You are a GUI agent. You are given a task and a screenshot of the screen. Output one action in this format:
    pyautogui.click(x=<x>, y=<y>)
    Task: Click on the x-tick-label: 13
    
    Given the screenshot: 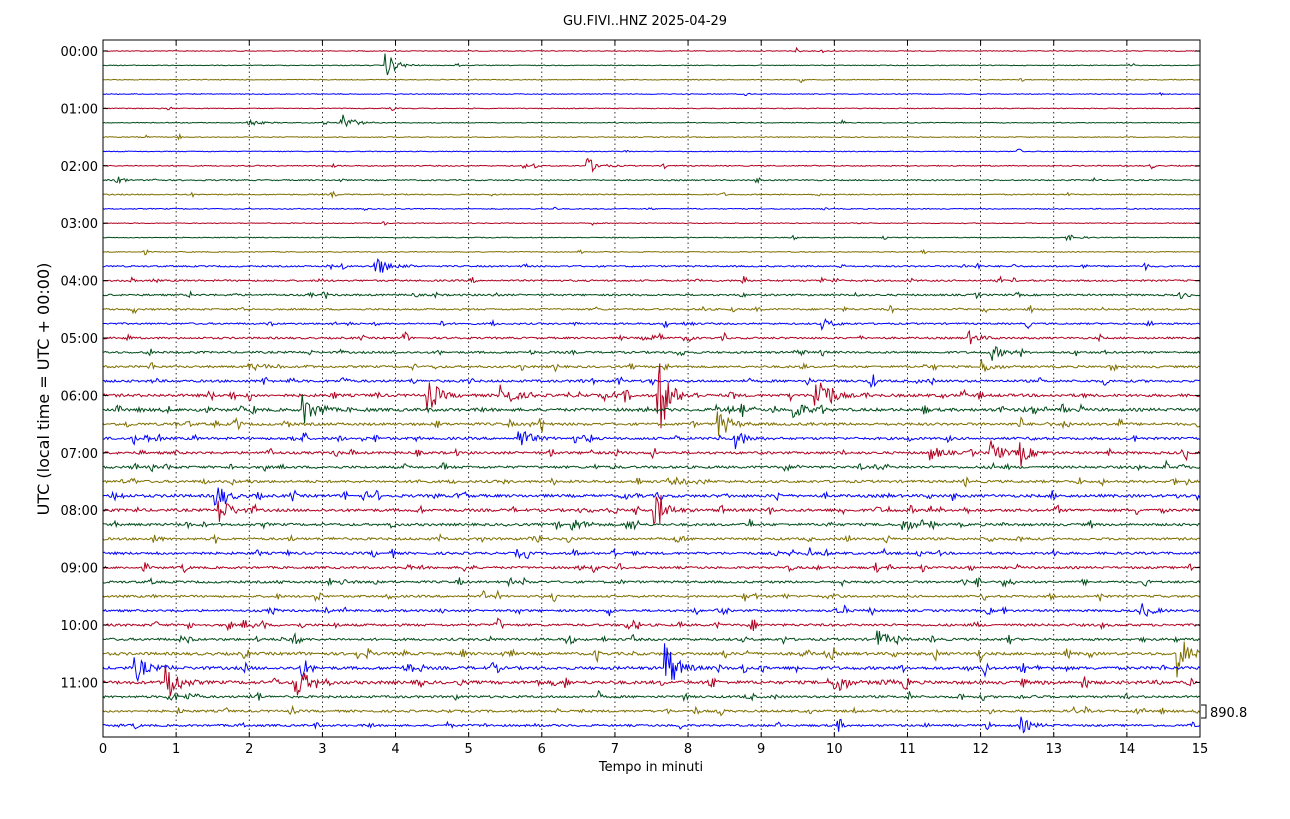 What is the action you would take?
    pyautogui.click(x=1053, y=749)
    